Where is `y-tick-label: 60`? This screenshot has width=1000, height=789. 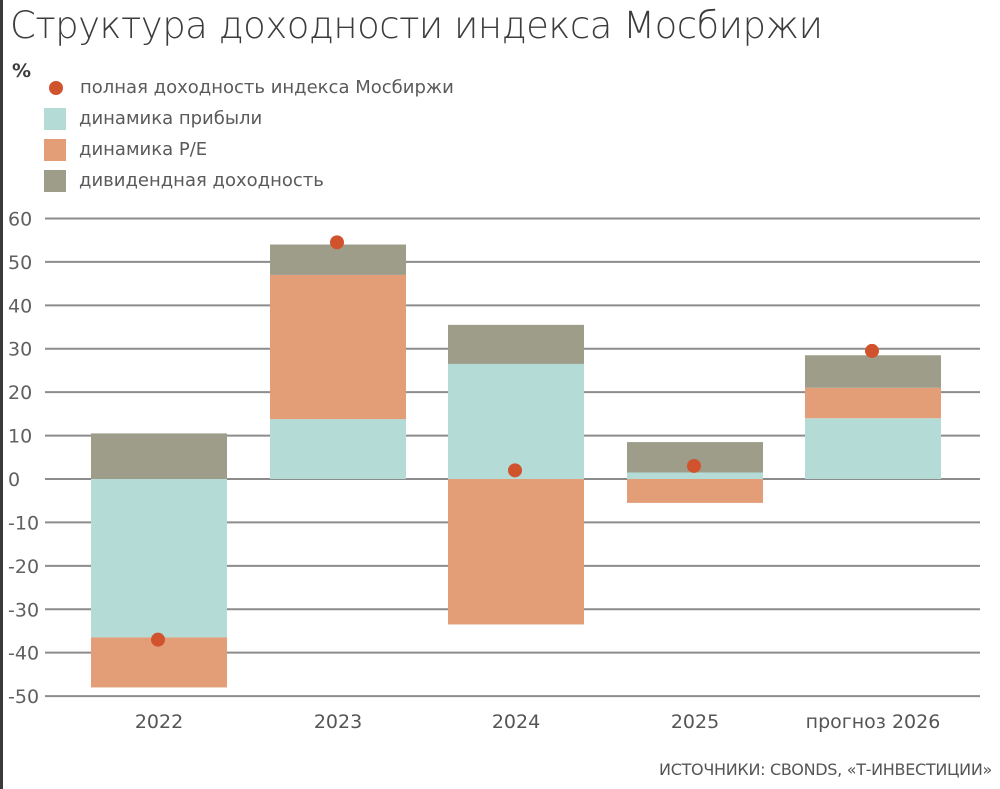
y-tick-label: 60 is located at coordinates (20, 219).